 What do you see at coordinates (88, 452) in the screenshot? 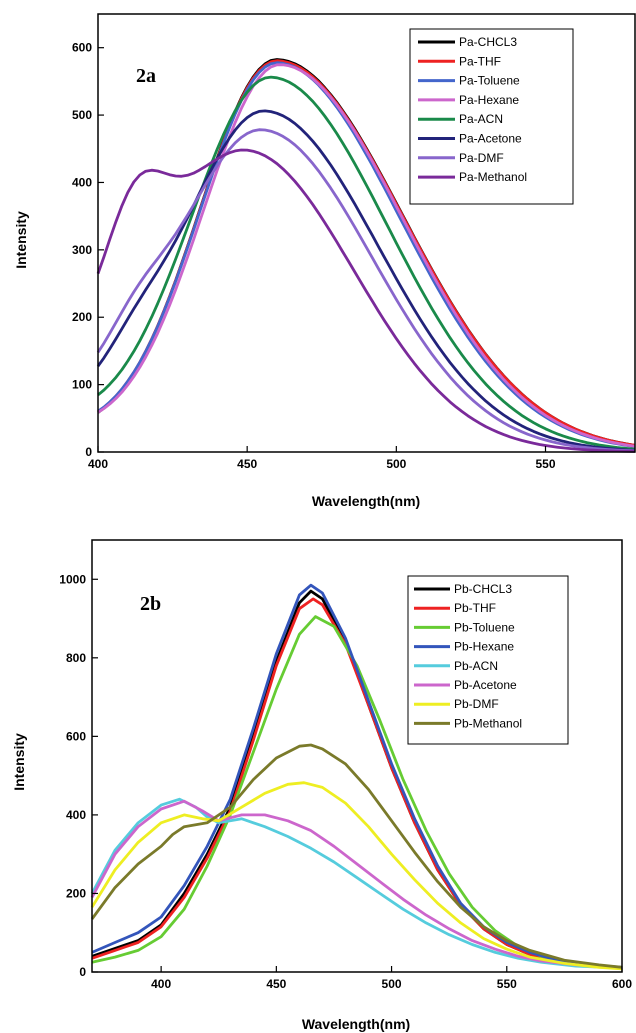
I see `y-tick-label-2a-0: 0` at bounding box center [88, 452].